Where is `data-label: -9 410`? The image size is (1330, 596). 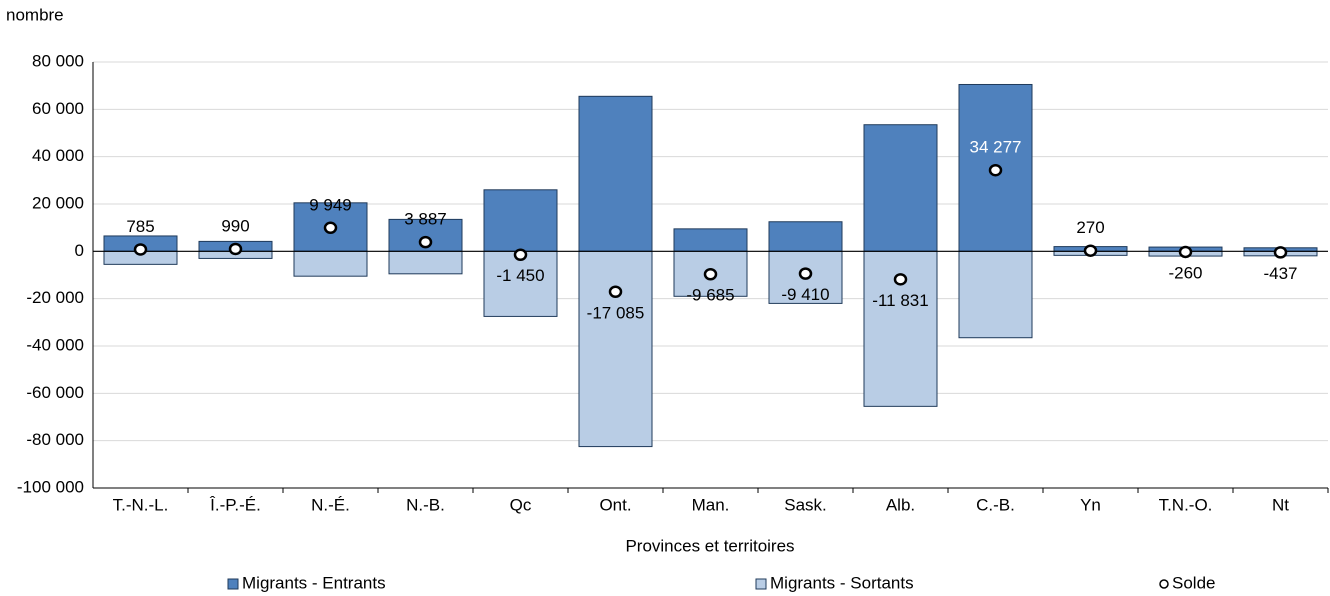 data-label: -9 410 is located at coordinates (805, 294).